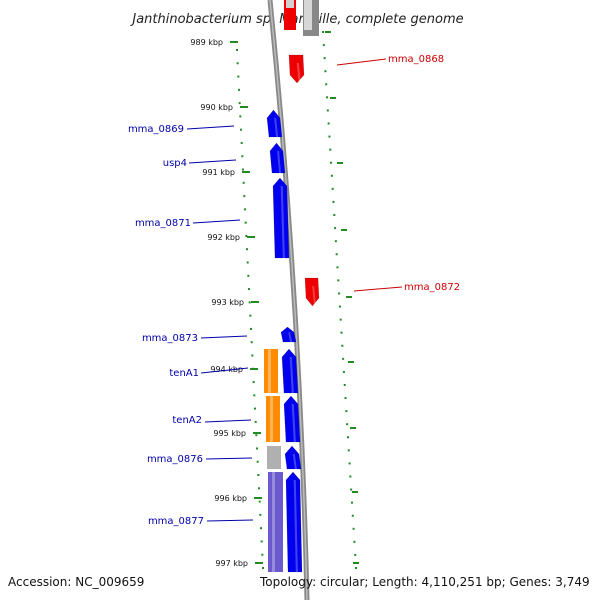 The width and height of the screenshot is (600, 600). I want to click on feature-tenA2-shine, so click(271, 419).